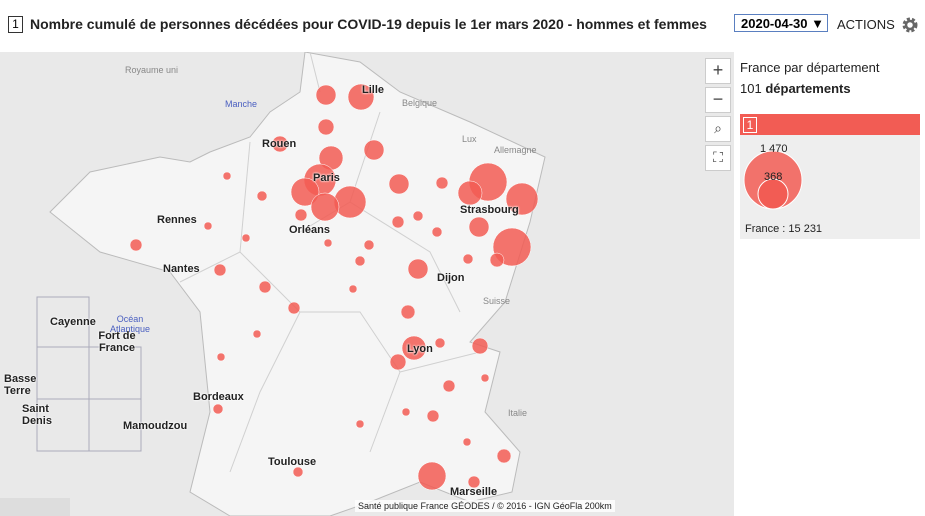 The height and width of the screenshot is (516, 925). I want to click on search: ⌕, so click(718, 129).